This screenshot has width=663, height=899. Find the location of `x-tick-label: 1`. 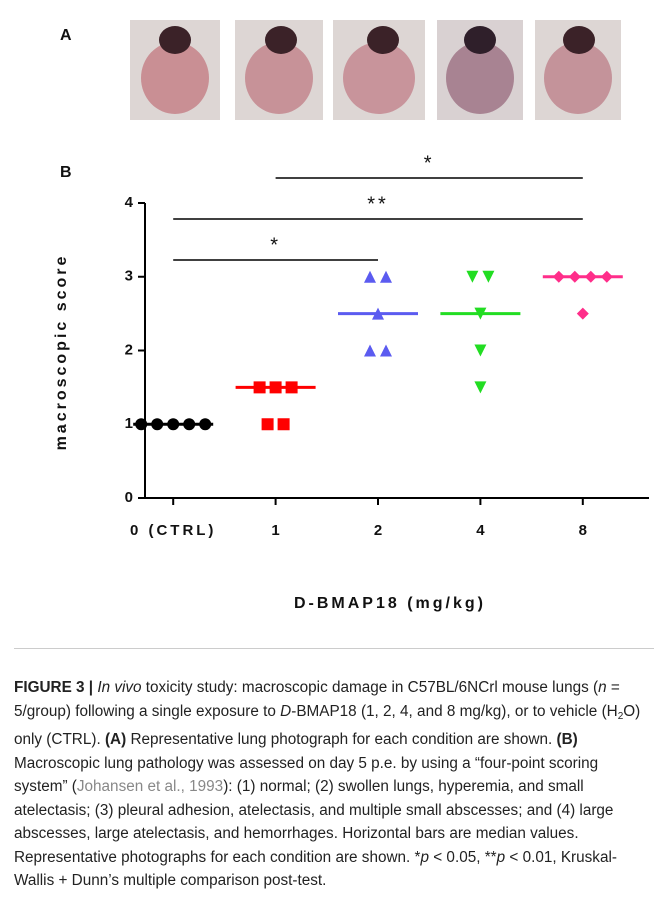

x-tick-label: 1 is located at coordinates (275, 530).